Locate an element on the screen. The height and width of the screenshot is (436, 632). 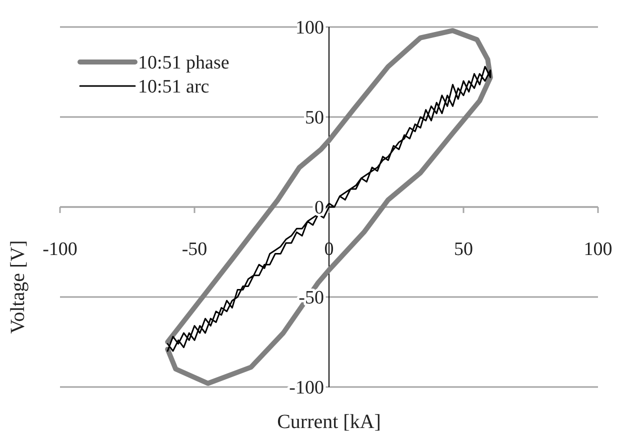
y-axis-title: Voltage [V] is located at coordinates (18, 287).